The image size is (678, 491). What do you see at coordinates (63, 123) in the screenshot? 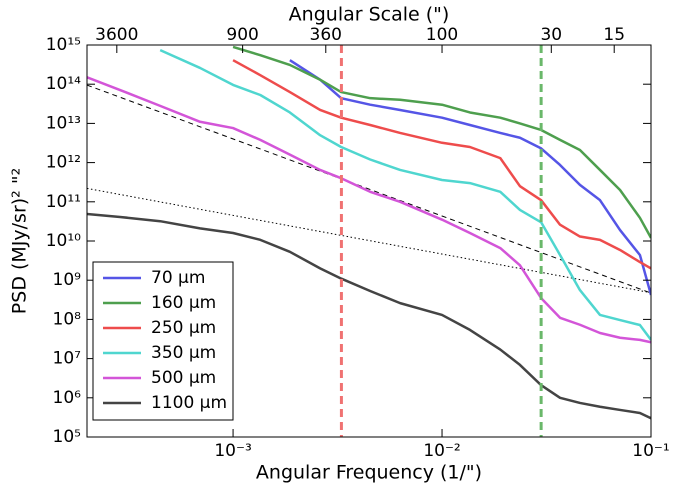
I see `y-tick-label: 10¹³` at bounding box center [63, 123].